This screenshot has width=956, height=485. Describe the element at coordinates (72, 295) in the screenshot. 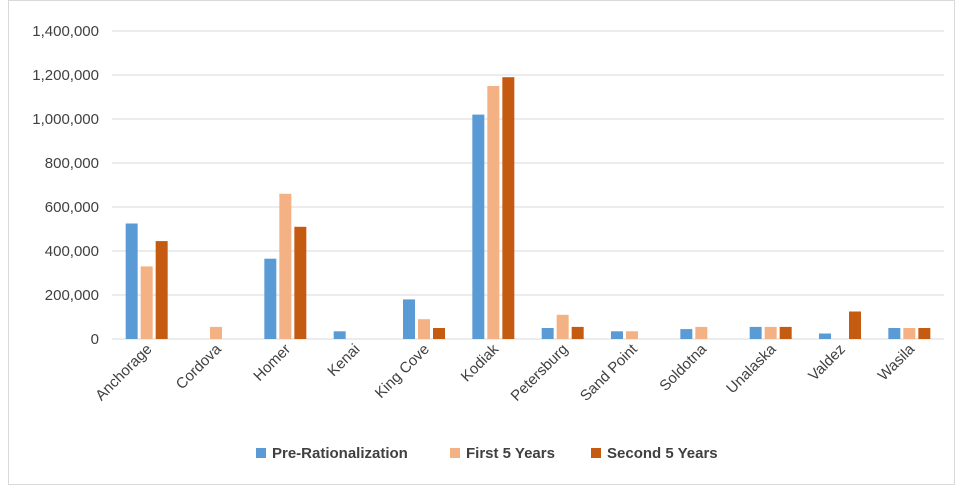

I see `y-tick-label: 200,000` at that location.